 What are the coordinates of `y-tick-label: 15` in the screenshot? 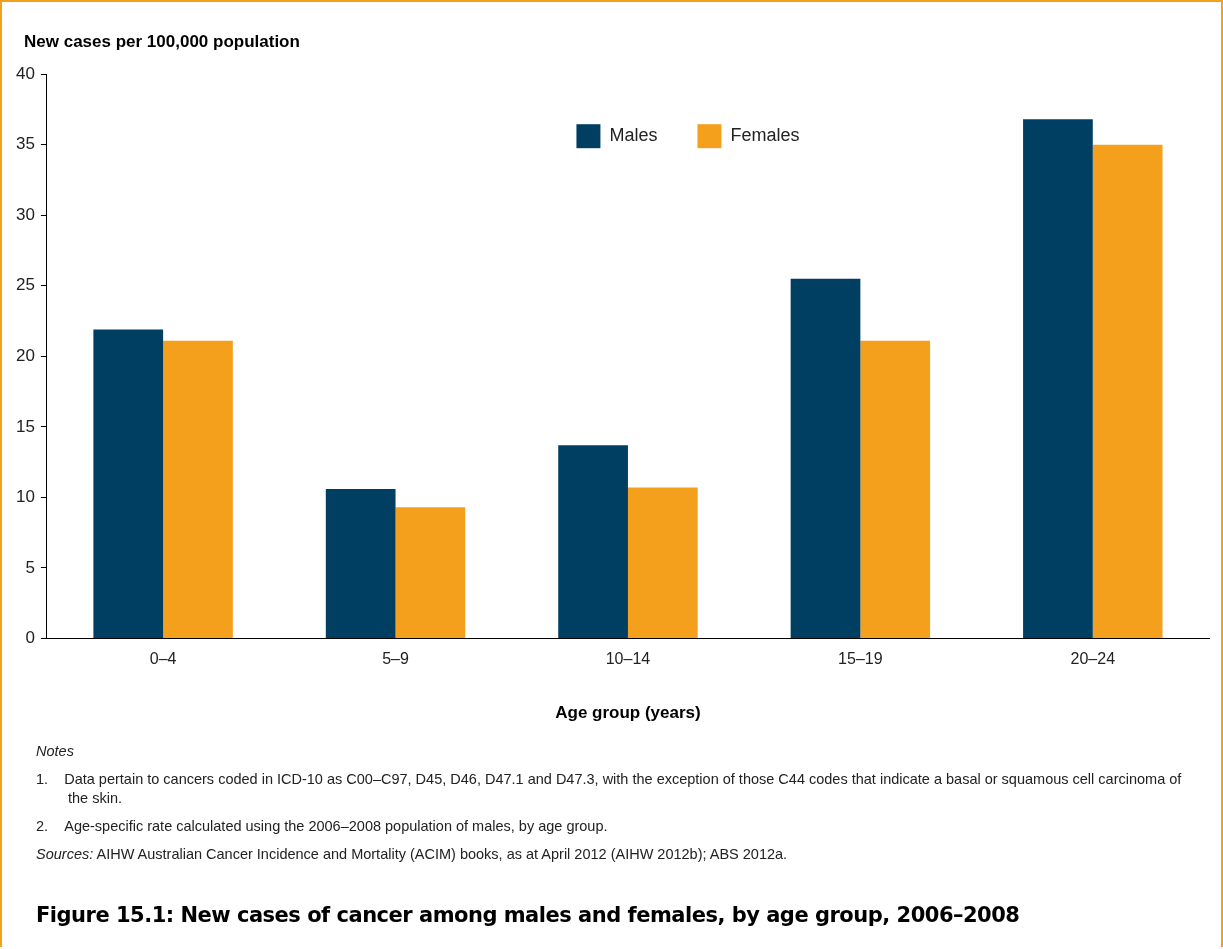 It's located at (25, 426).